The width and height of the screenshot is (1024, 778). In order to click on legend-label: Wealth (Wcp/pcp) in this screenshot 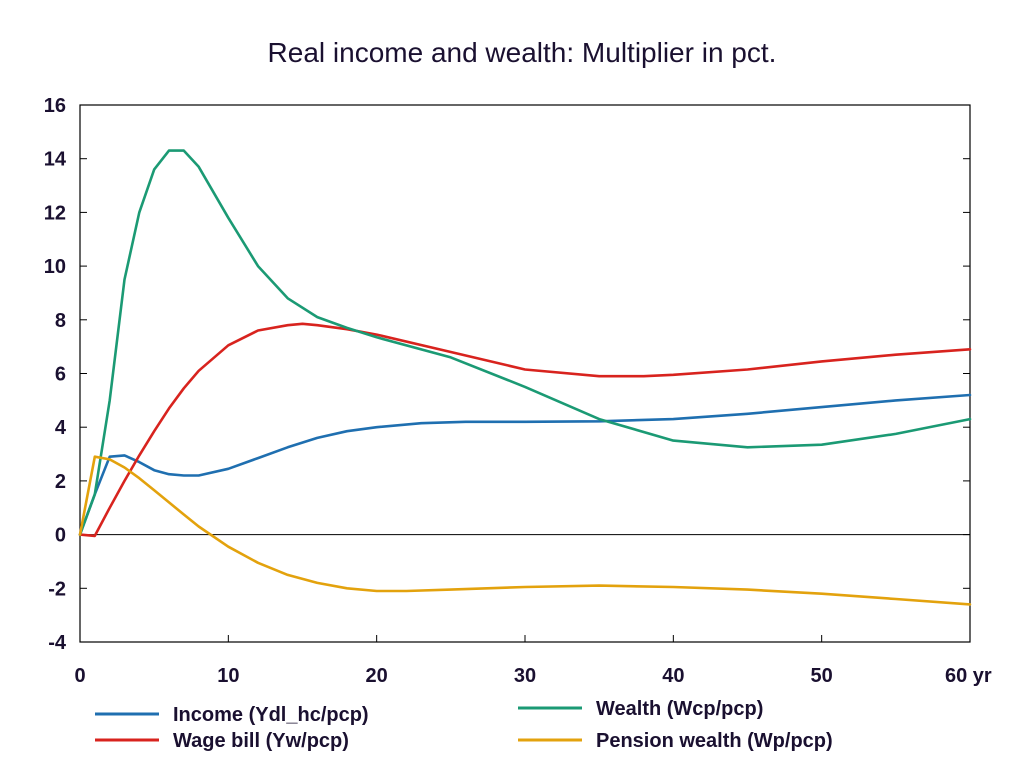, I will do `click(679, 709)`.